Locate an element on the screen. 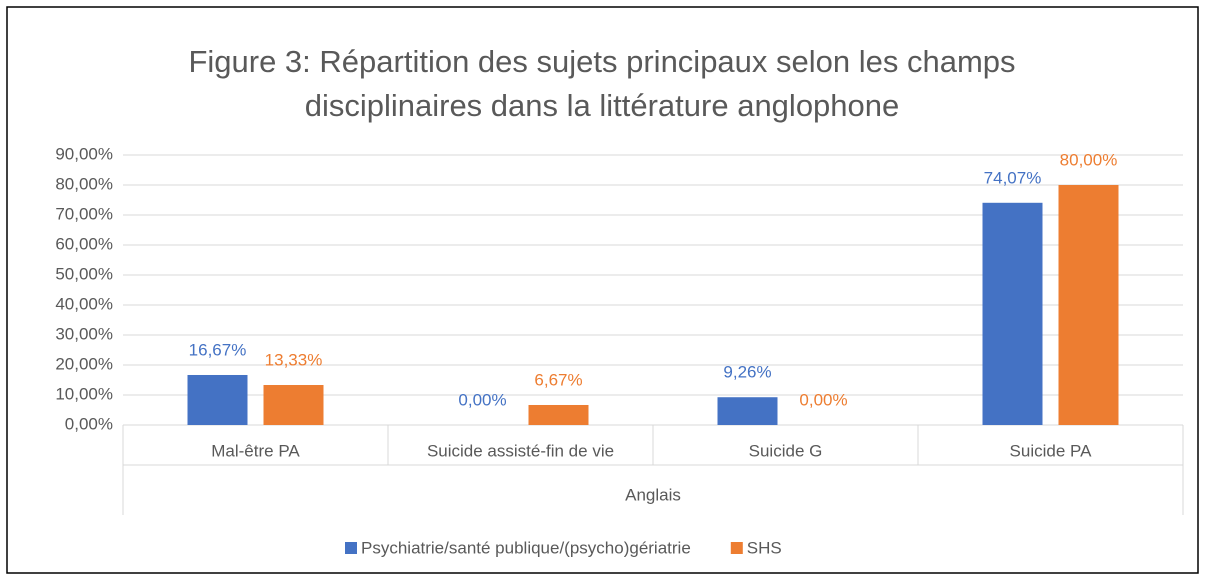 This screenshot has height=577, width=1205. x-tick-label: Suicide G is located at coordinates (786, 450).